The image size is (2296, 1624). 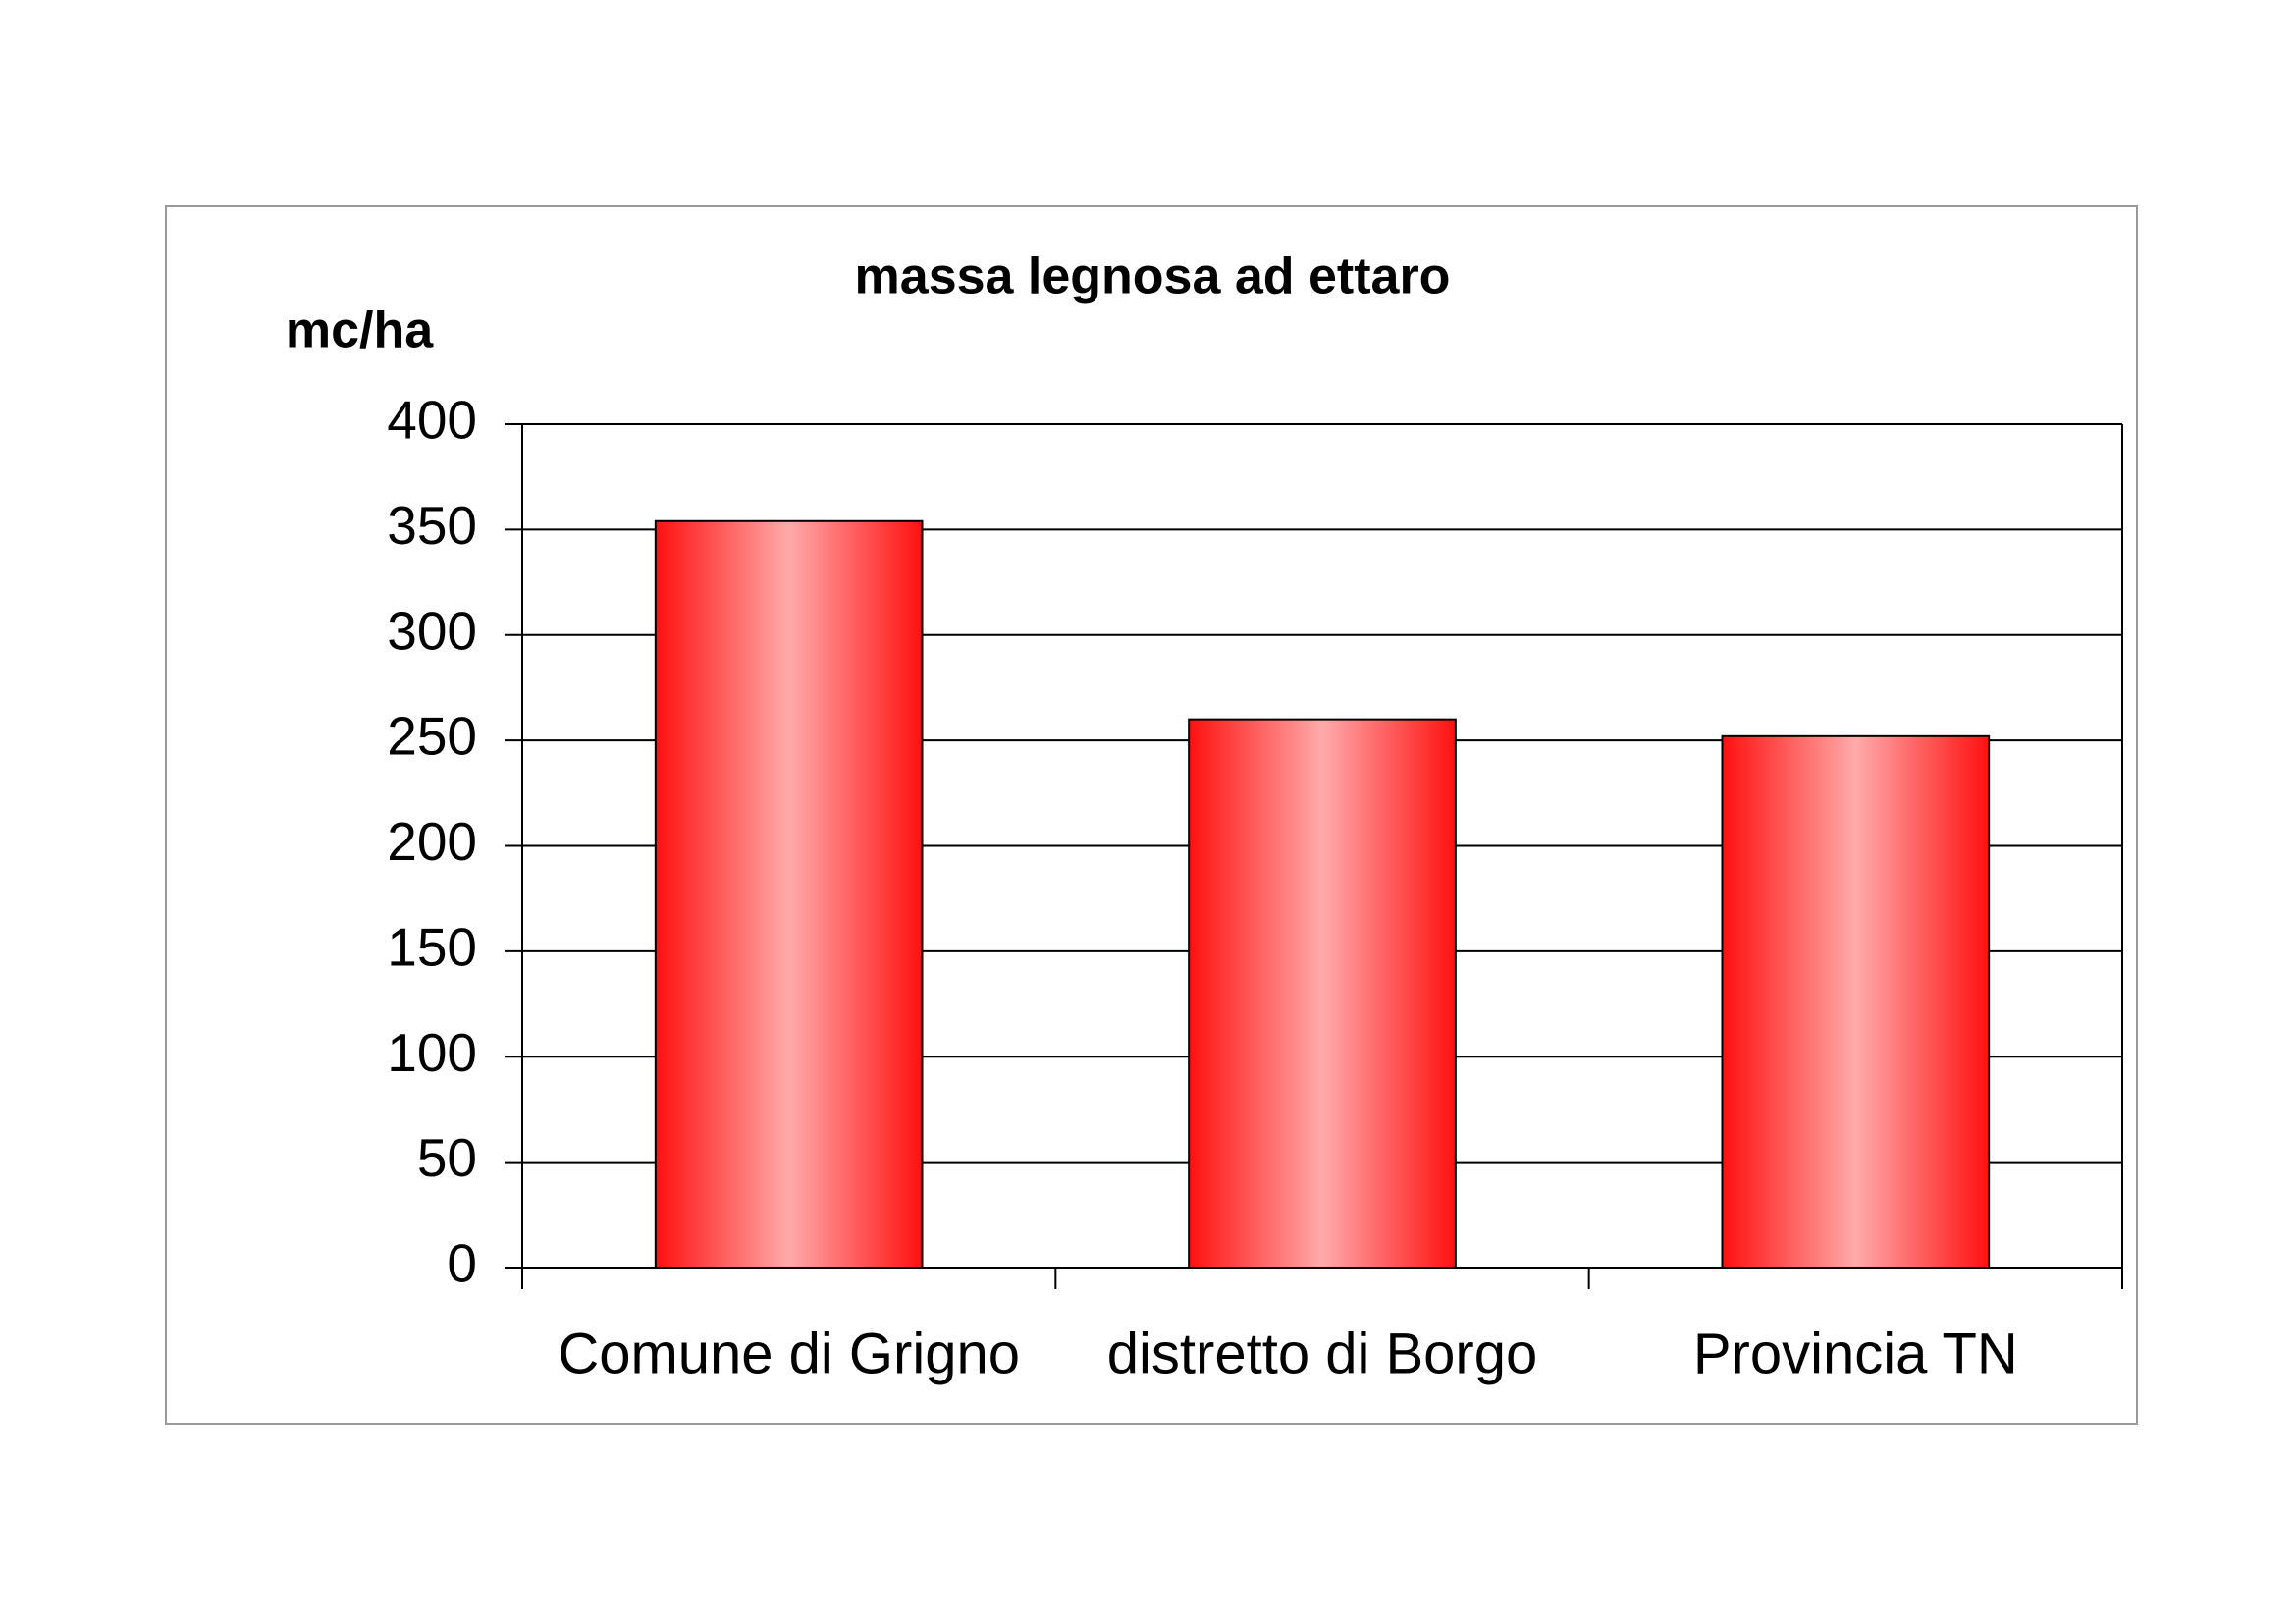 I want to click on chart-title: massa legnosa ad ettaro, so click(x=1153, y=276).